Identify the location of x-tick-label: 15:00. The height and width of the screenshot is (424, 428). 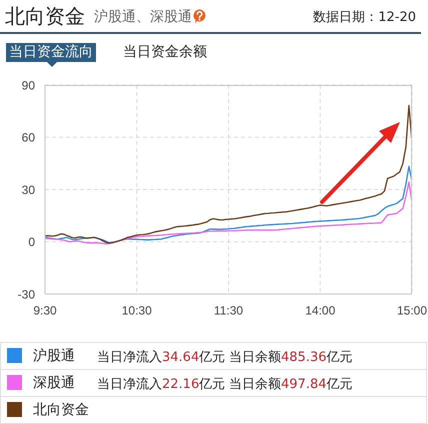
(412, 311).